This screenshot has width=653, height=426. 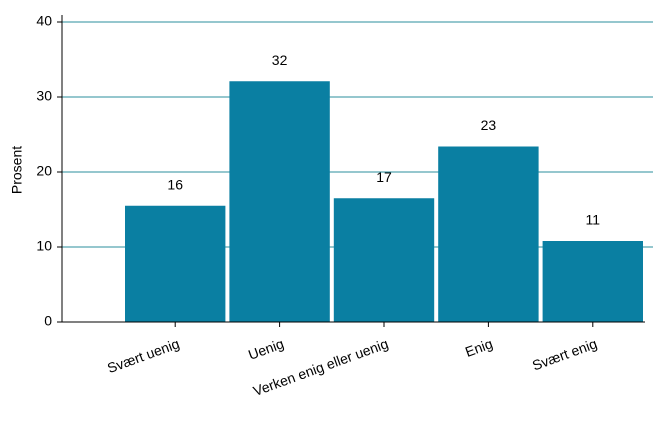 I want to click on value-label: 32, so click(x=280, y=60).